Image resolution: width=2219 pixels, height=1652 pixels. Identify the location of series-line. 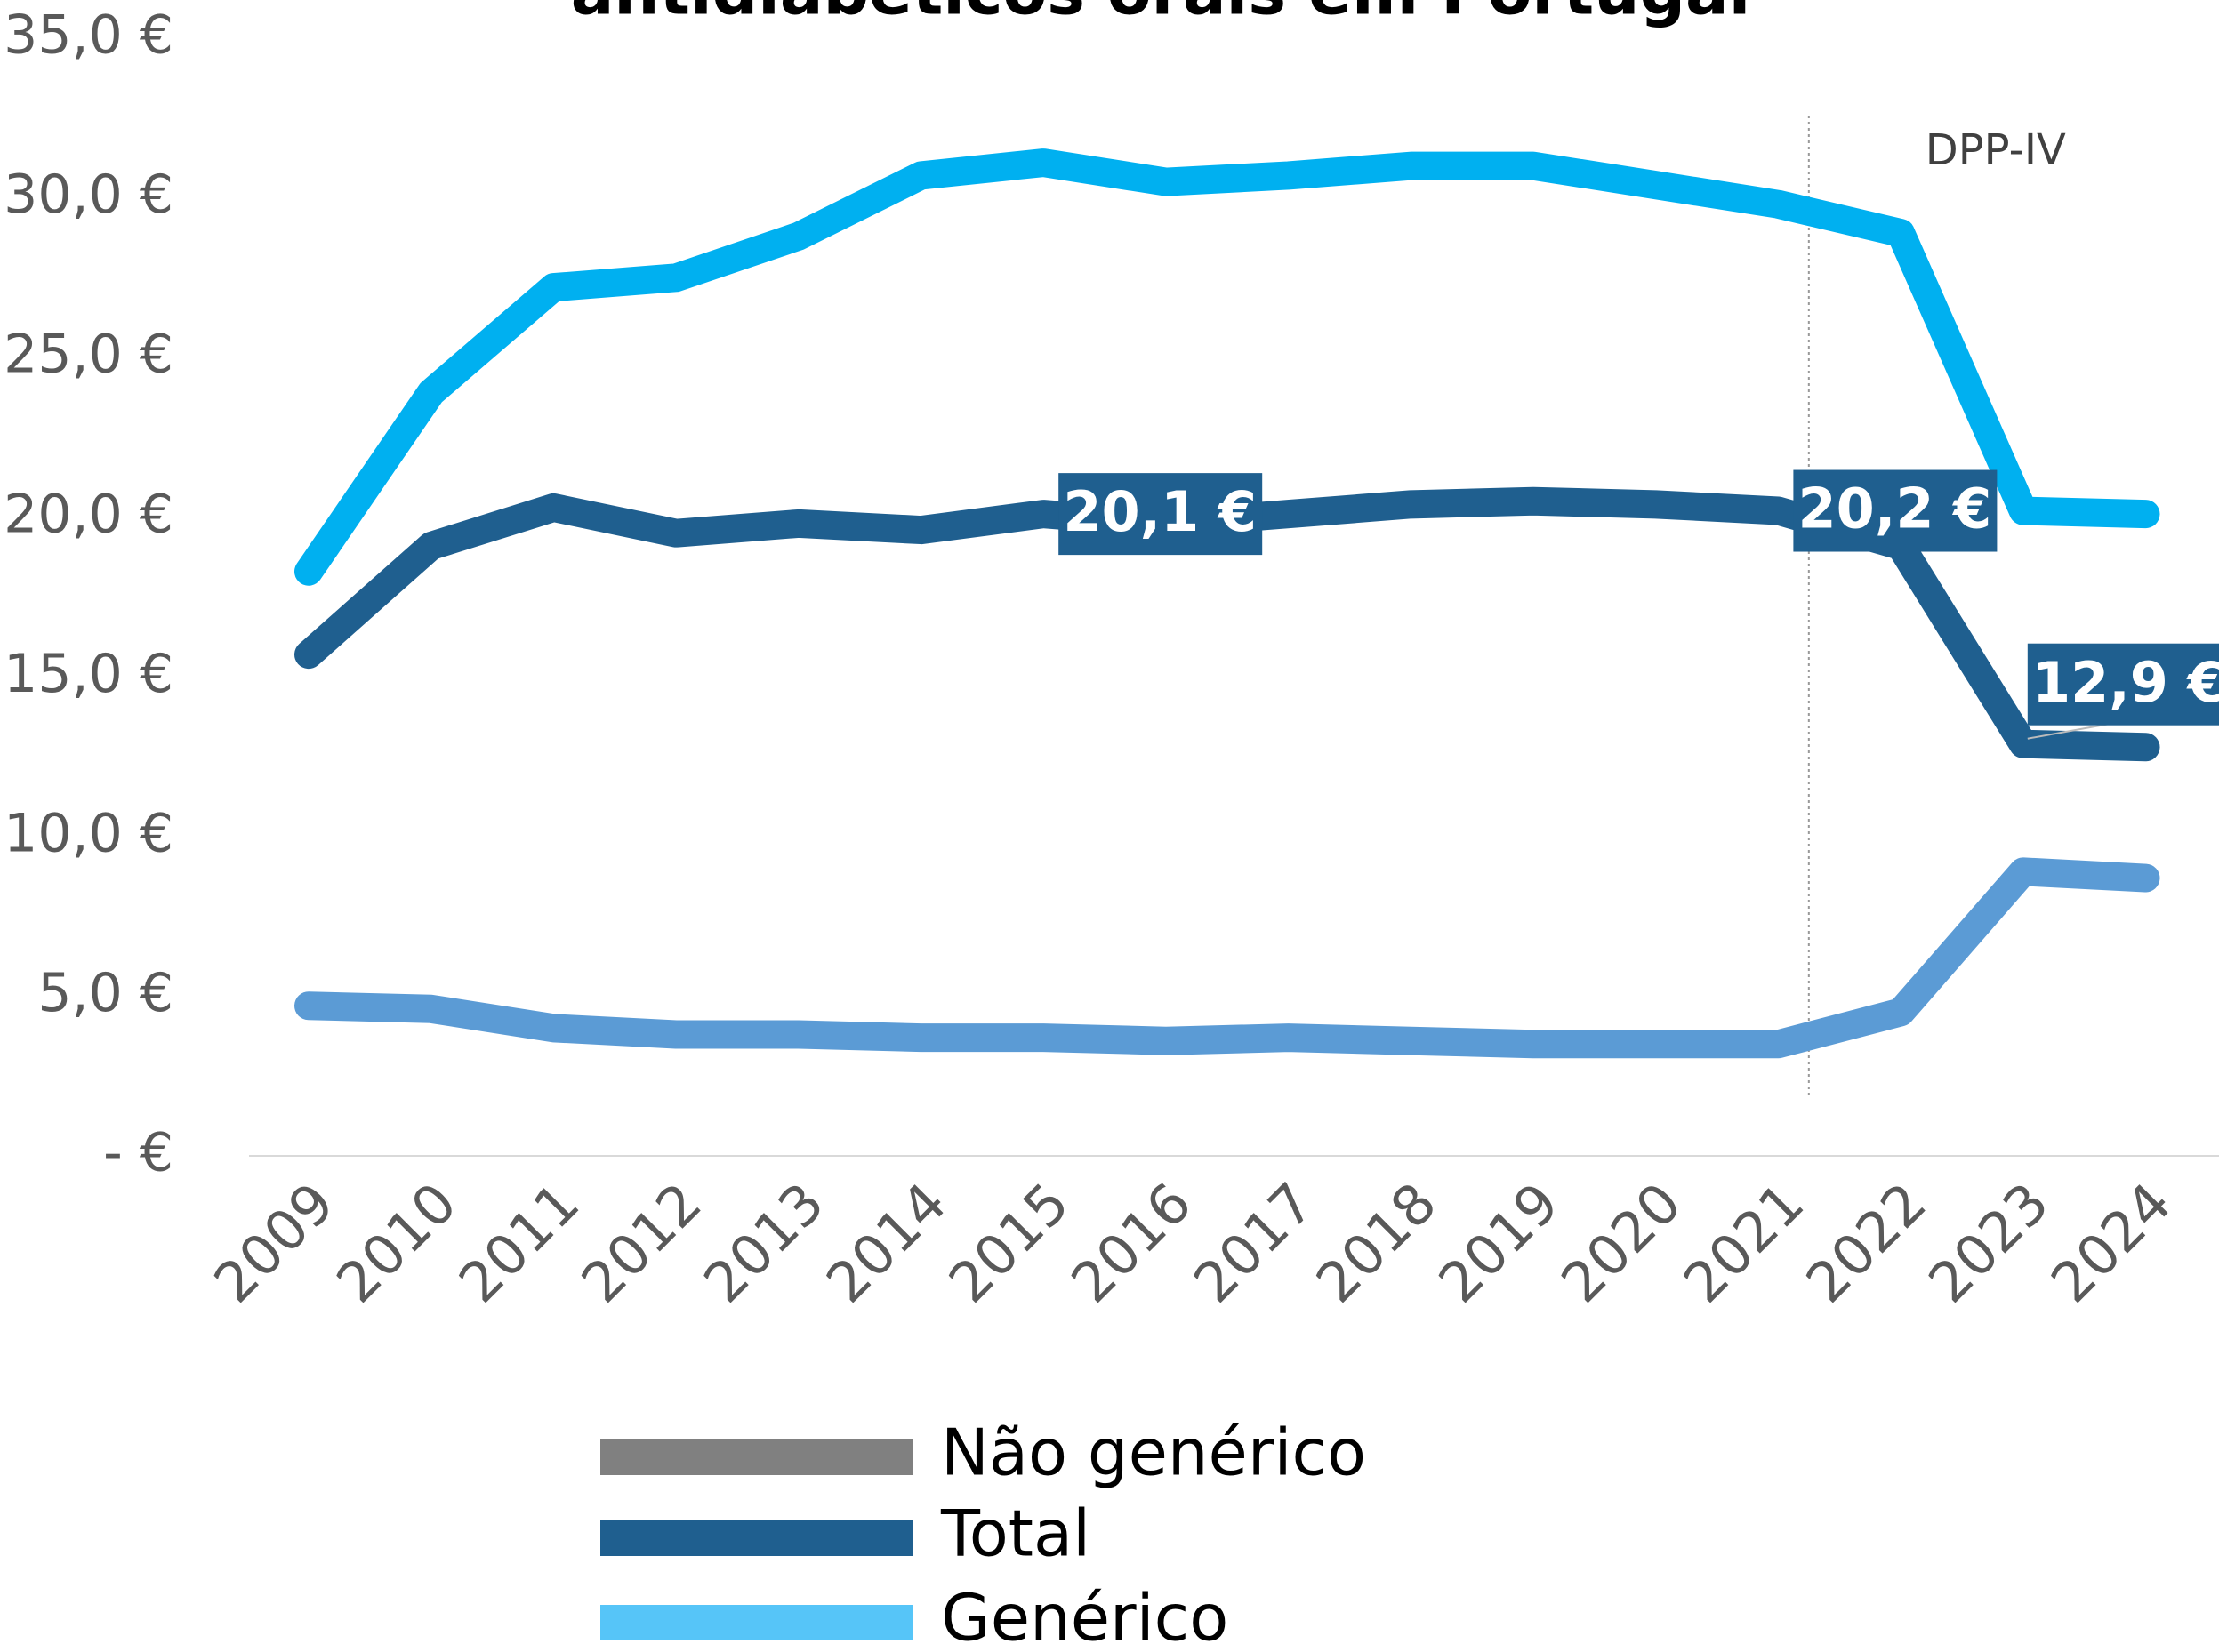
(1227, 958).